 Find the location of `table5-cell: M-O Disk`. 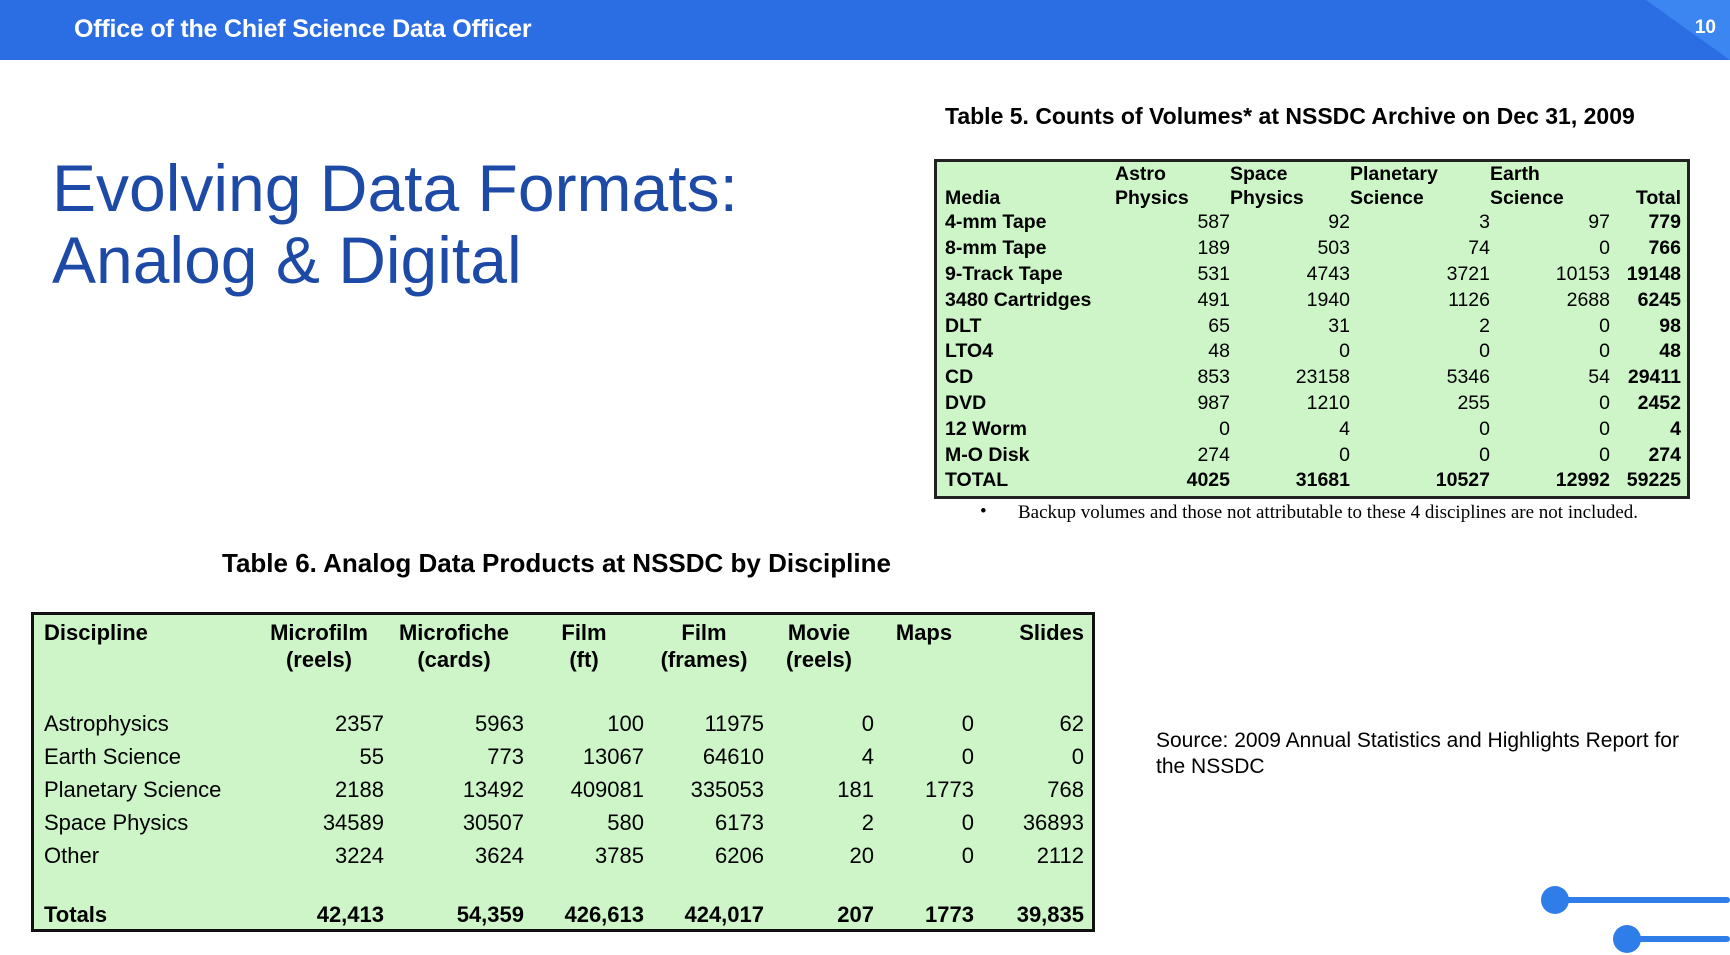

table5-cell: M-O Disk is located at coordinates (987, 454).